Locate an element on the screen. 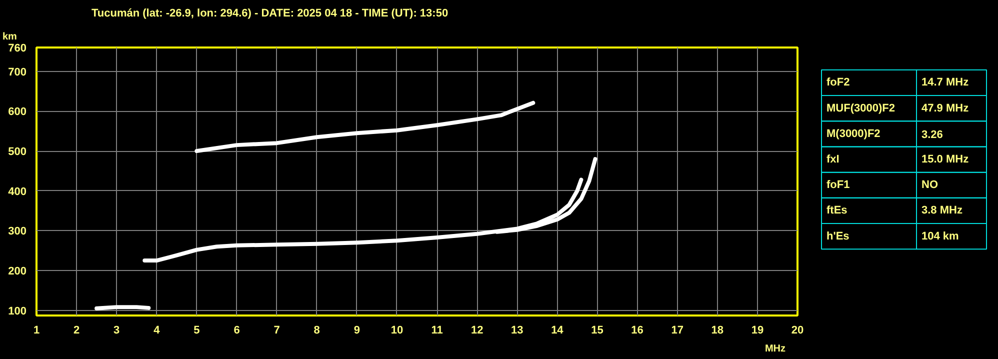  x-tick-label: 12 is located at coordinates (477, 330).